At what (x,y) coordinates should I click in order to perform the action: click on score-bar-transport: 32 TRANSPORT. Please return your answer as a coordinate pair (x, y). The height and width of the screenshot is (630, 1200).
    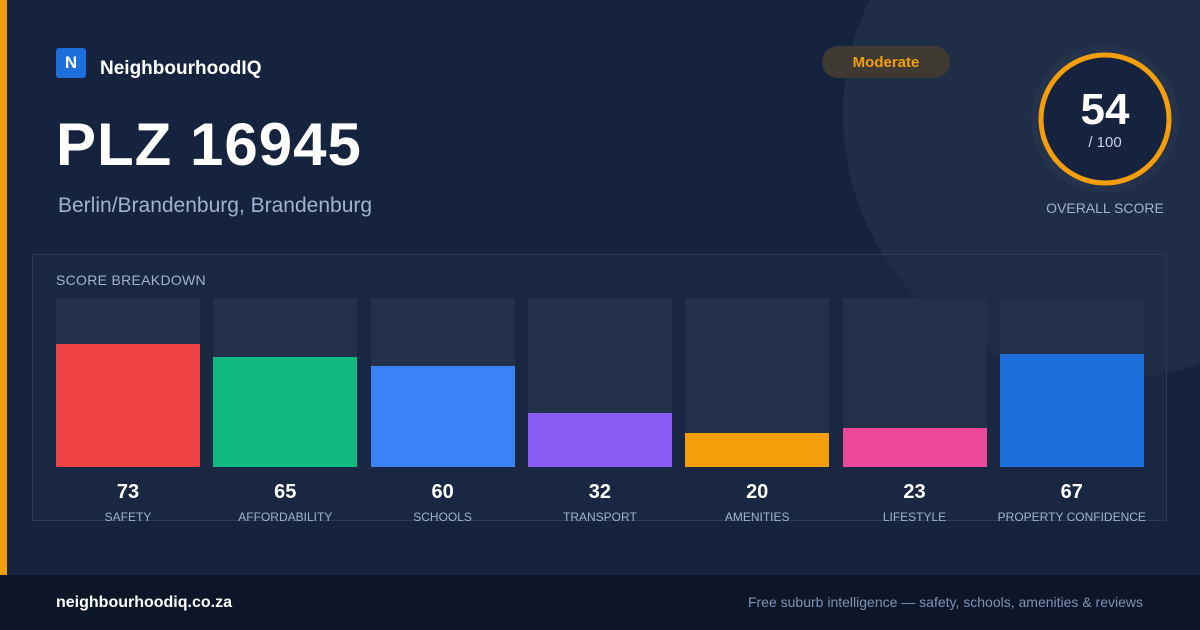
    Looking at the image, I should click on (599, 411).